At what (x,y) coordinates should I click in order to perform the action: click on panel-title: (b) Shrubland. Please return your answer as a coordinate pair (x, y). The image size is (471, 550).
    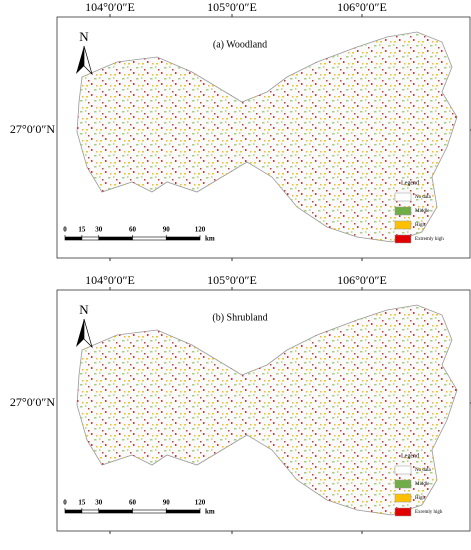
    Looking at the image, I should click on (239, 317).